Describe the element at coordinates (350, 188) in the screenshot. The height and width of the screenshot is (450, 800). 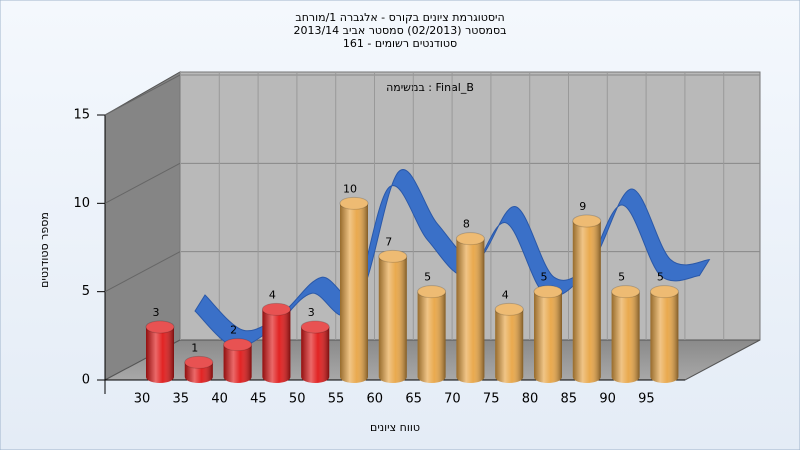
I see `value-label: 10` at that location.